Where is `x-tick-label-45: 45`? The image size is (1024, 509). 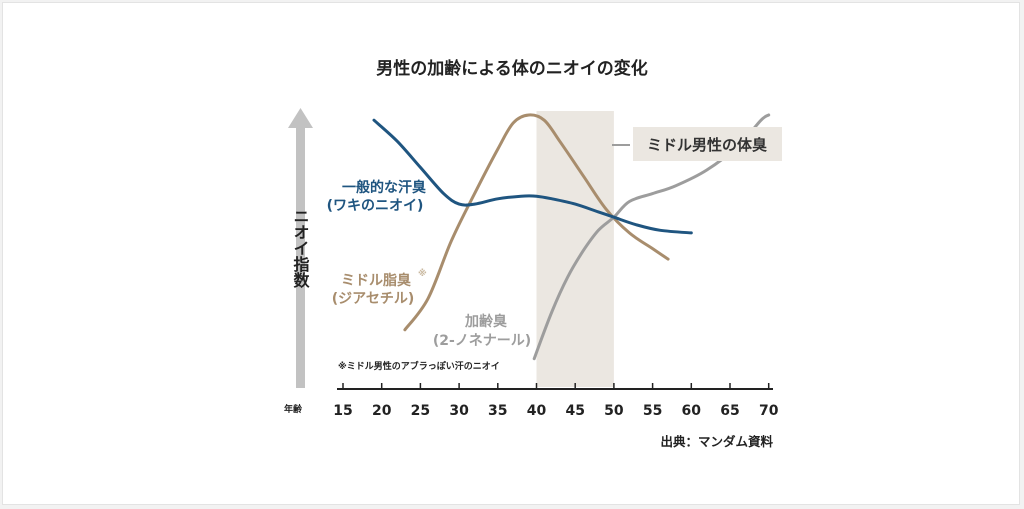
x-tick-label-45: 45 is located at coordinates (574, 411).